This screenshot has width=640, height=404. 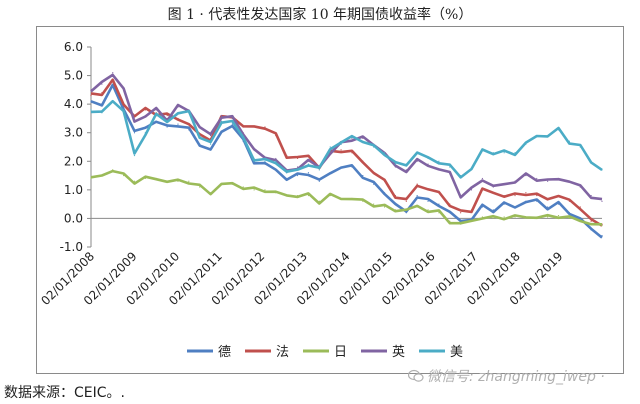 What do you see at coordinates (516, 377) in the screenshot?
I see `watermark-text: 微信号: zhangming_iwep ·` at bounding box center [516, 377].